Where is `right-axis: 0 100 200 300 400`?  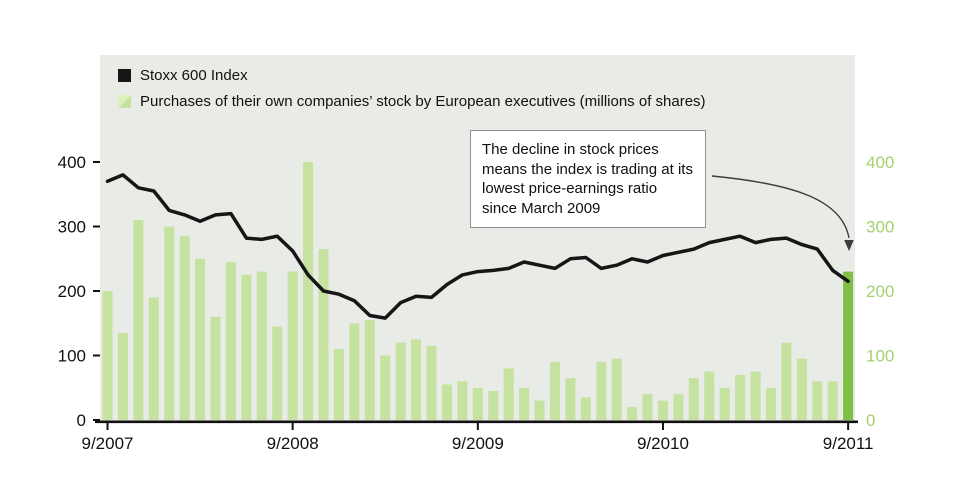
right-axis: 0 100 200 300 400 is located at coordinates (880, 291).